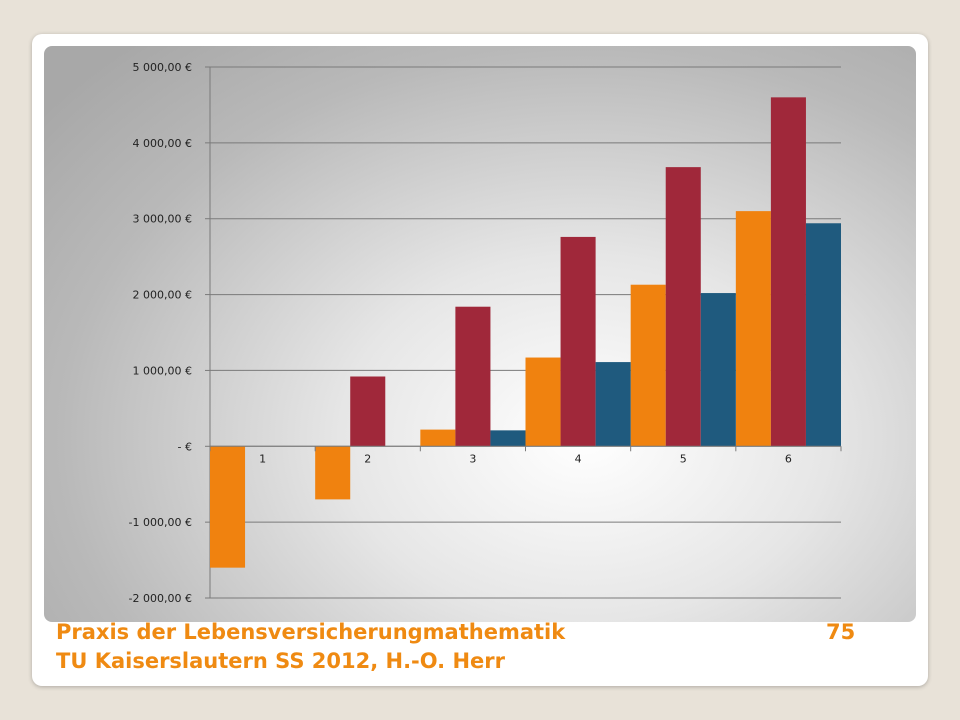 The image size is (960, 720). What do you see at coordinates (438, 438) in the screenshot?
I see `bar-series1-cat3` at bounding box center [438, 438].